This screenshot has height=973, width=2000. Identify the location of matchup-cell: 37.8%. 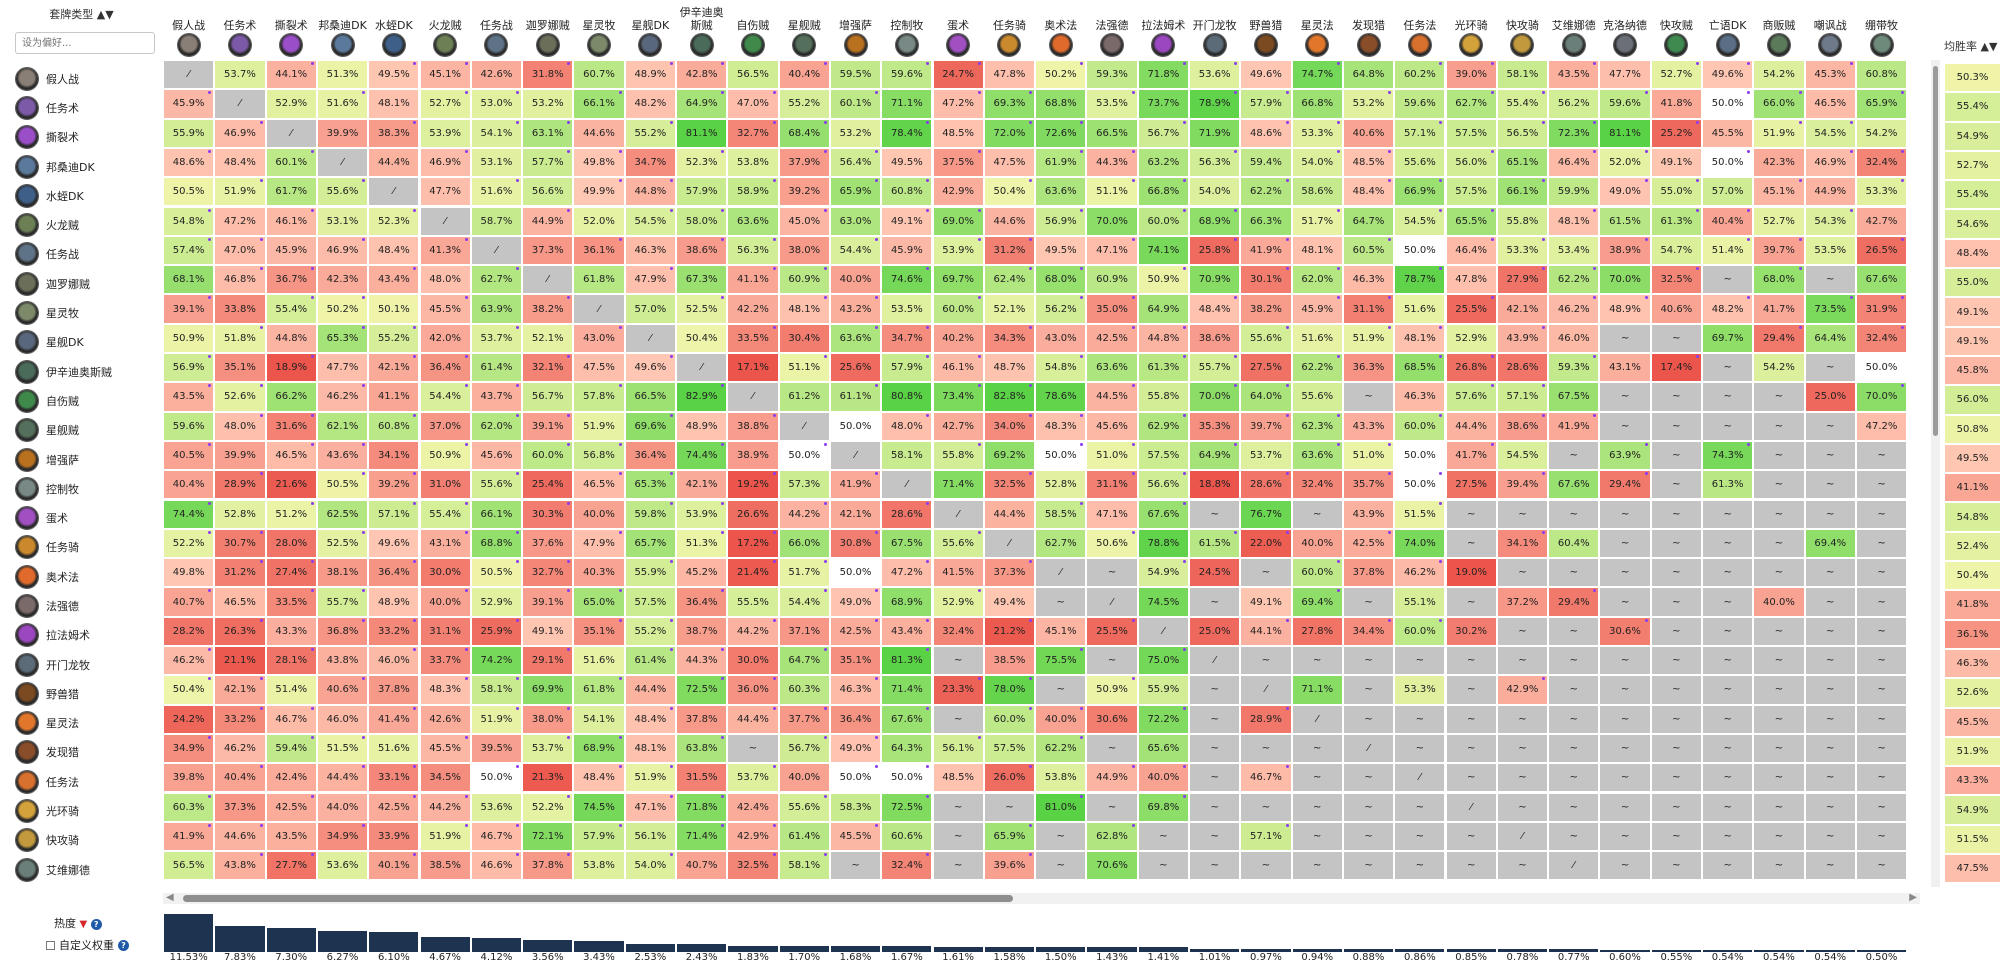
(702, 719).